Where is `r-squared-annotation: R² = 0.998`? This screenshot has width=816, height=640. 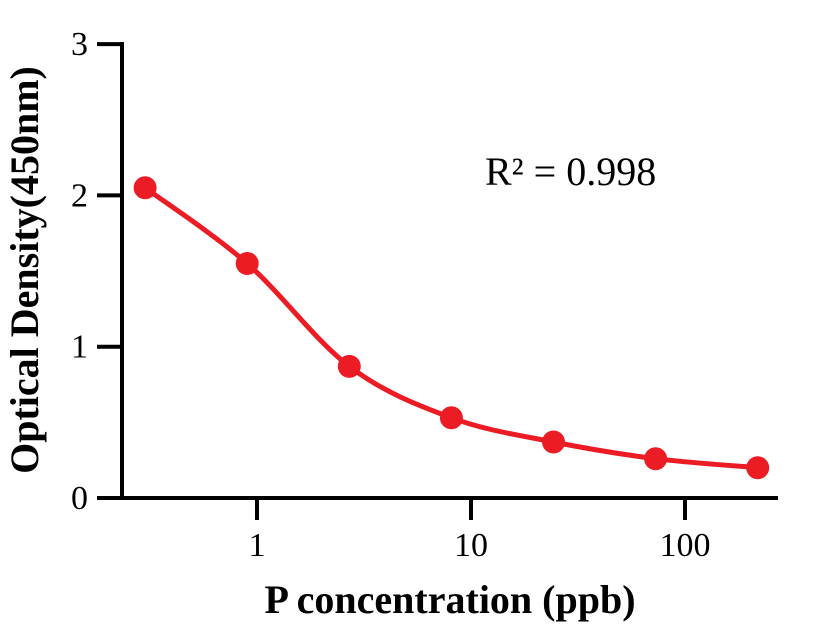
r-squared-annotation: R² = 0.998 is located at coordinates (570, 171).